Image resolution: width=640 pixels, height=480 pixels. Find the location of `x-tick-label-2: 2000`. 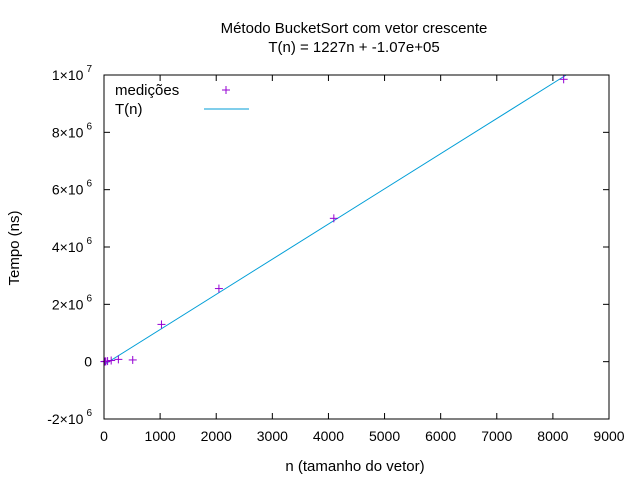

x-tick-label-2: 2000 is located at coordinates (216, 436).